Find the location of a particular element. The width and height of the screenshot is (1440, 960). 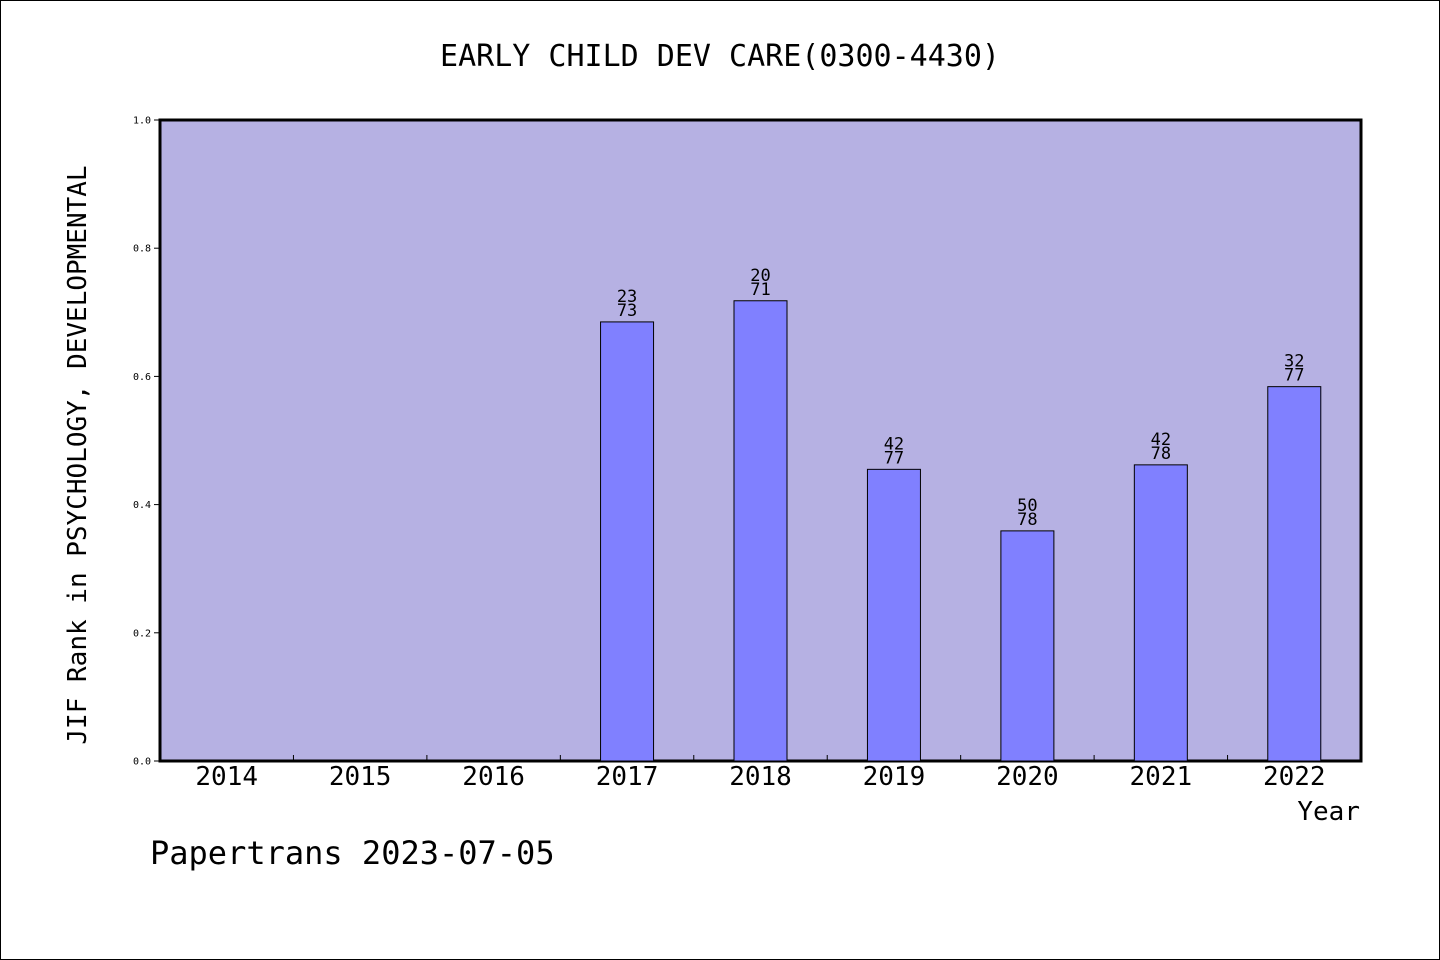

x-tick-label: 2016 is located at coordinates (493, 777).